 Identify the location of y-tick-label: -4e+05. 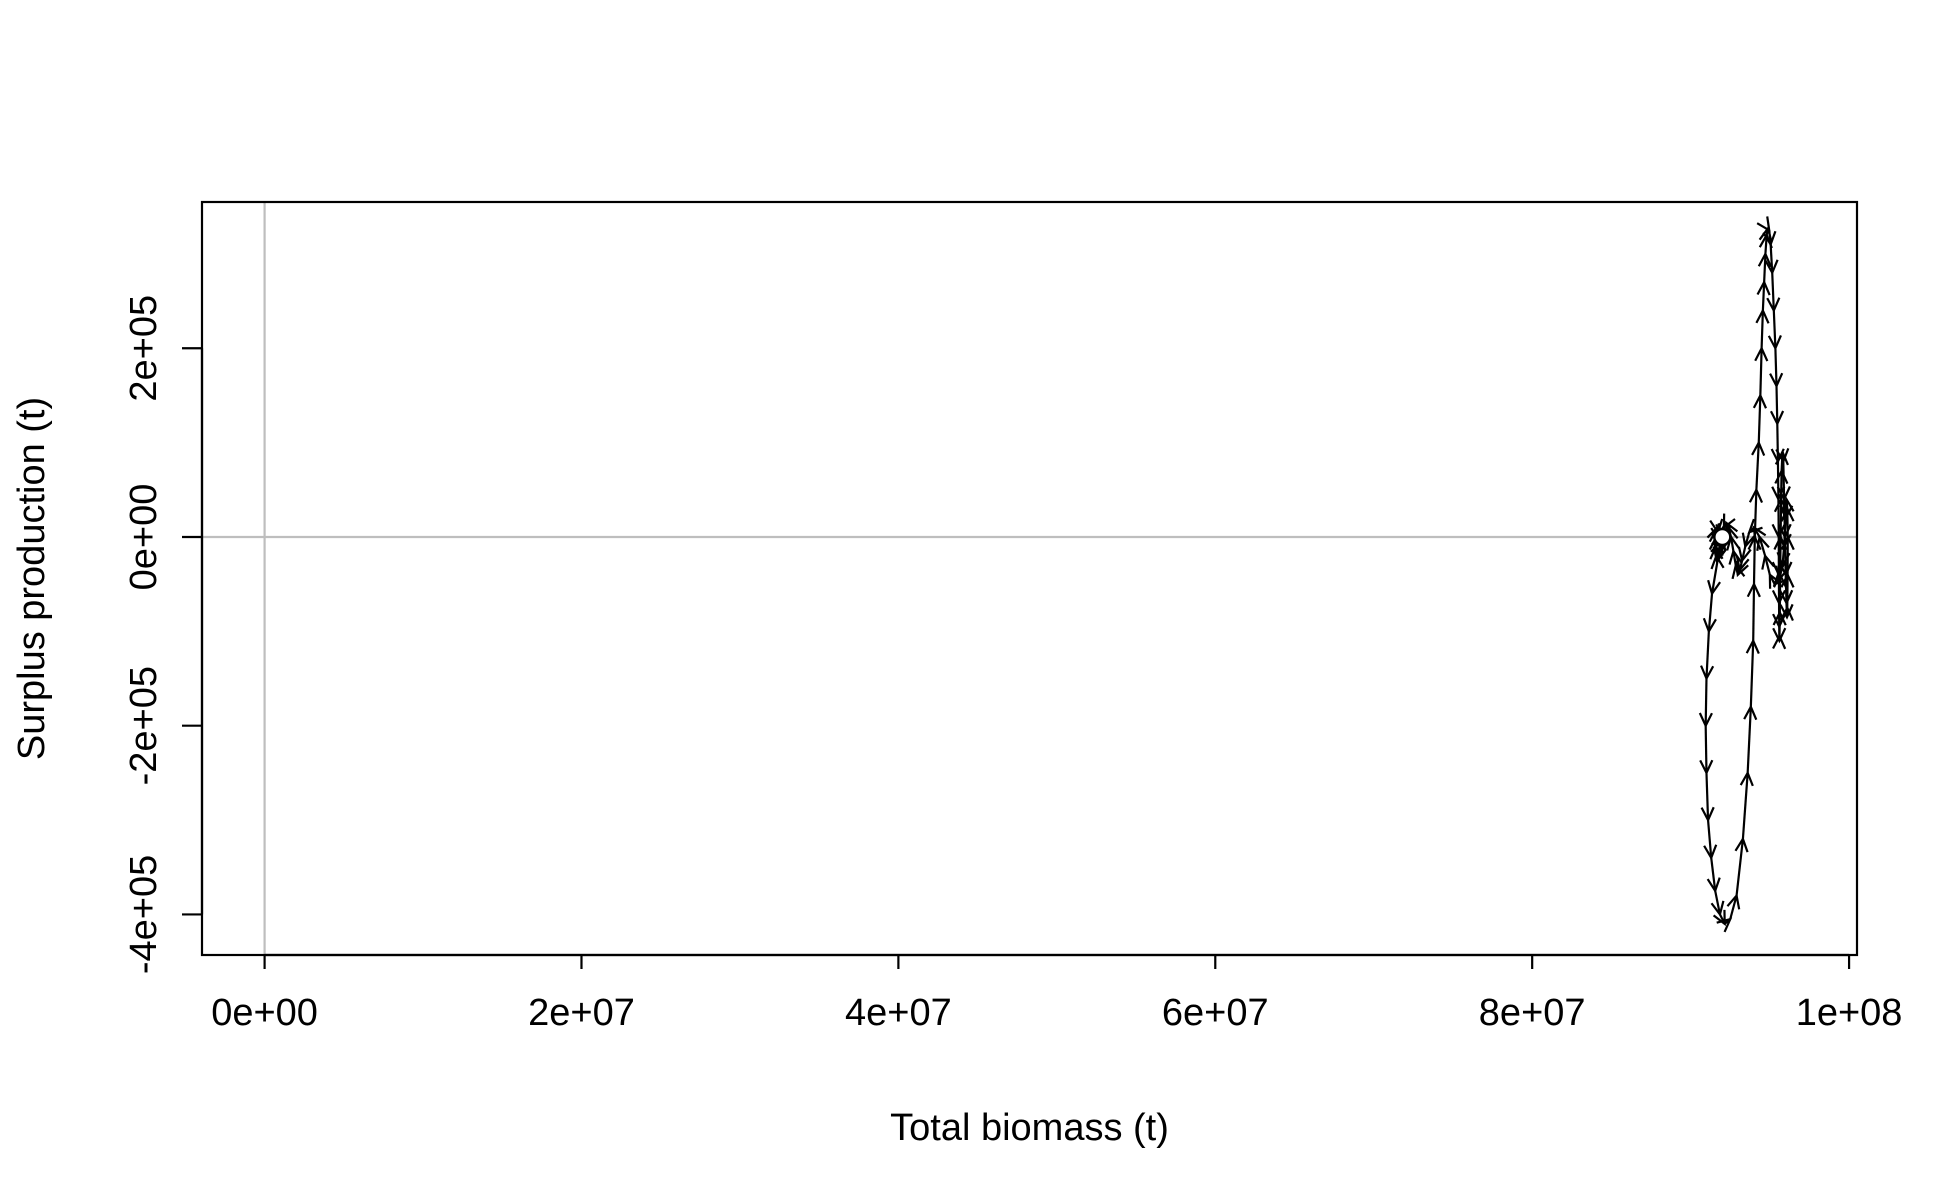
(144, 914).